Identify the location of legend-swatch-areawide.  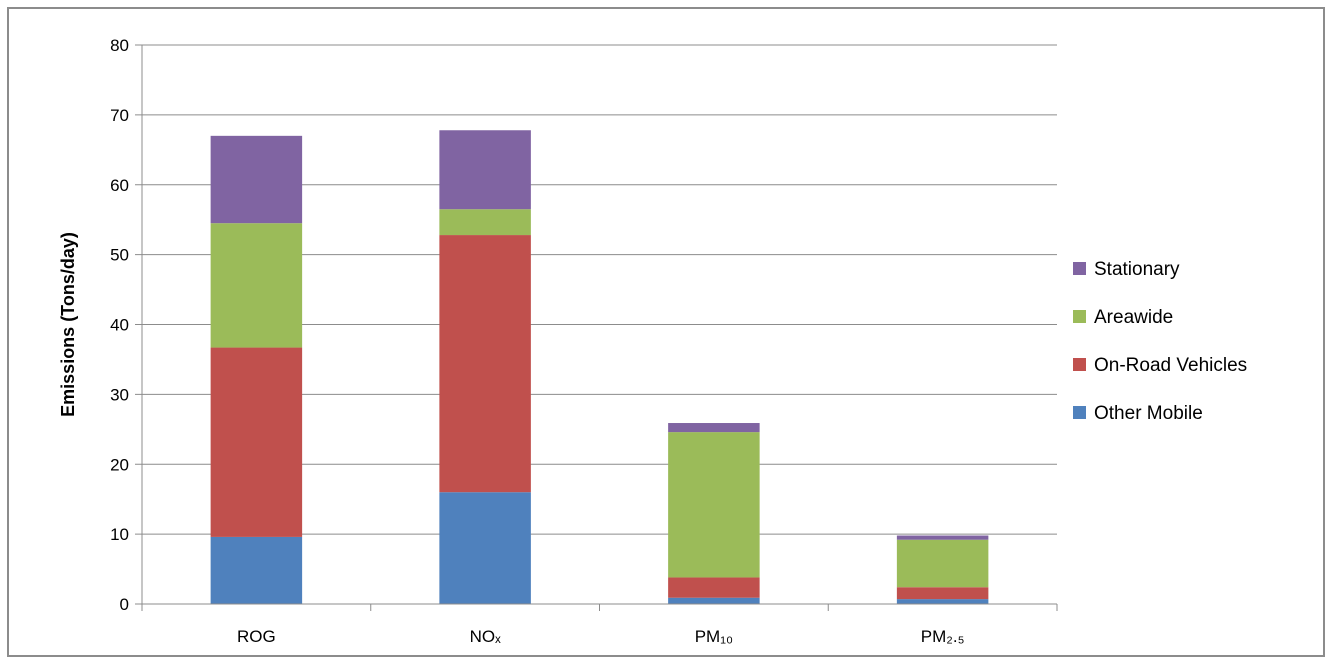
(1079, 316).